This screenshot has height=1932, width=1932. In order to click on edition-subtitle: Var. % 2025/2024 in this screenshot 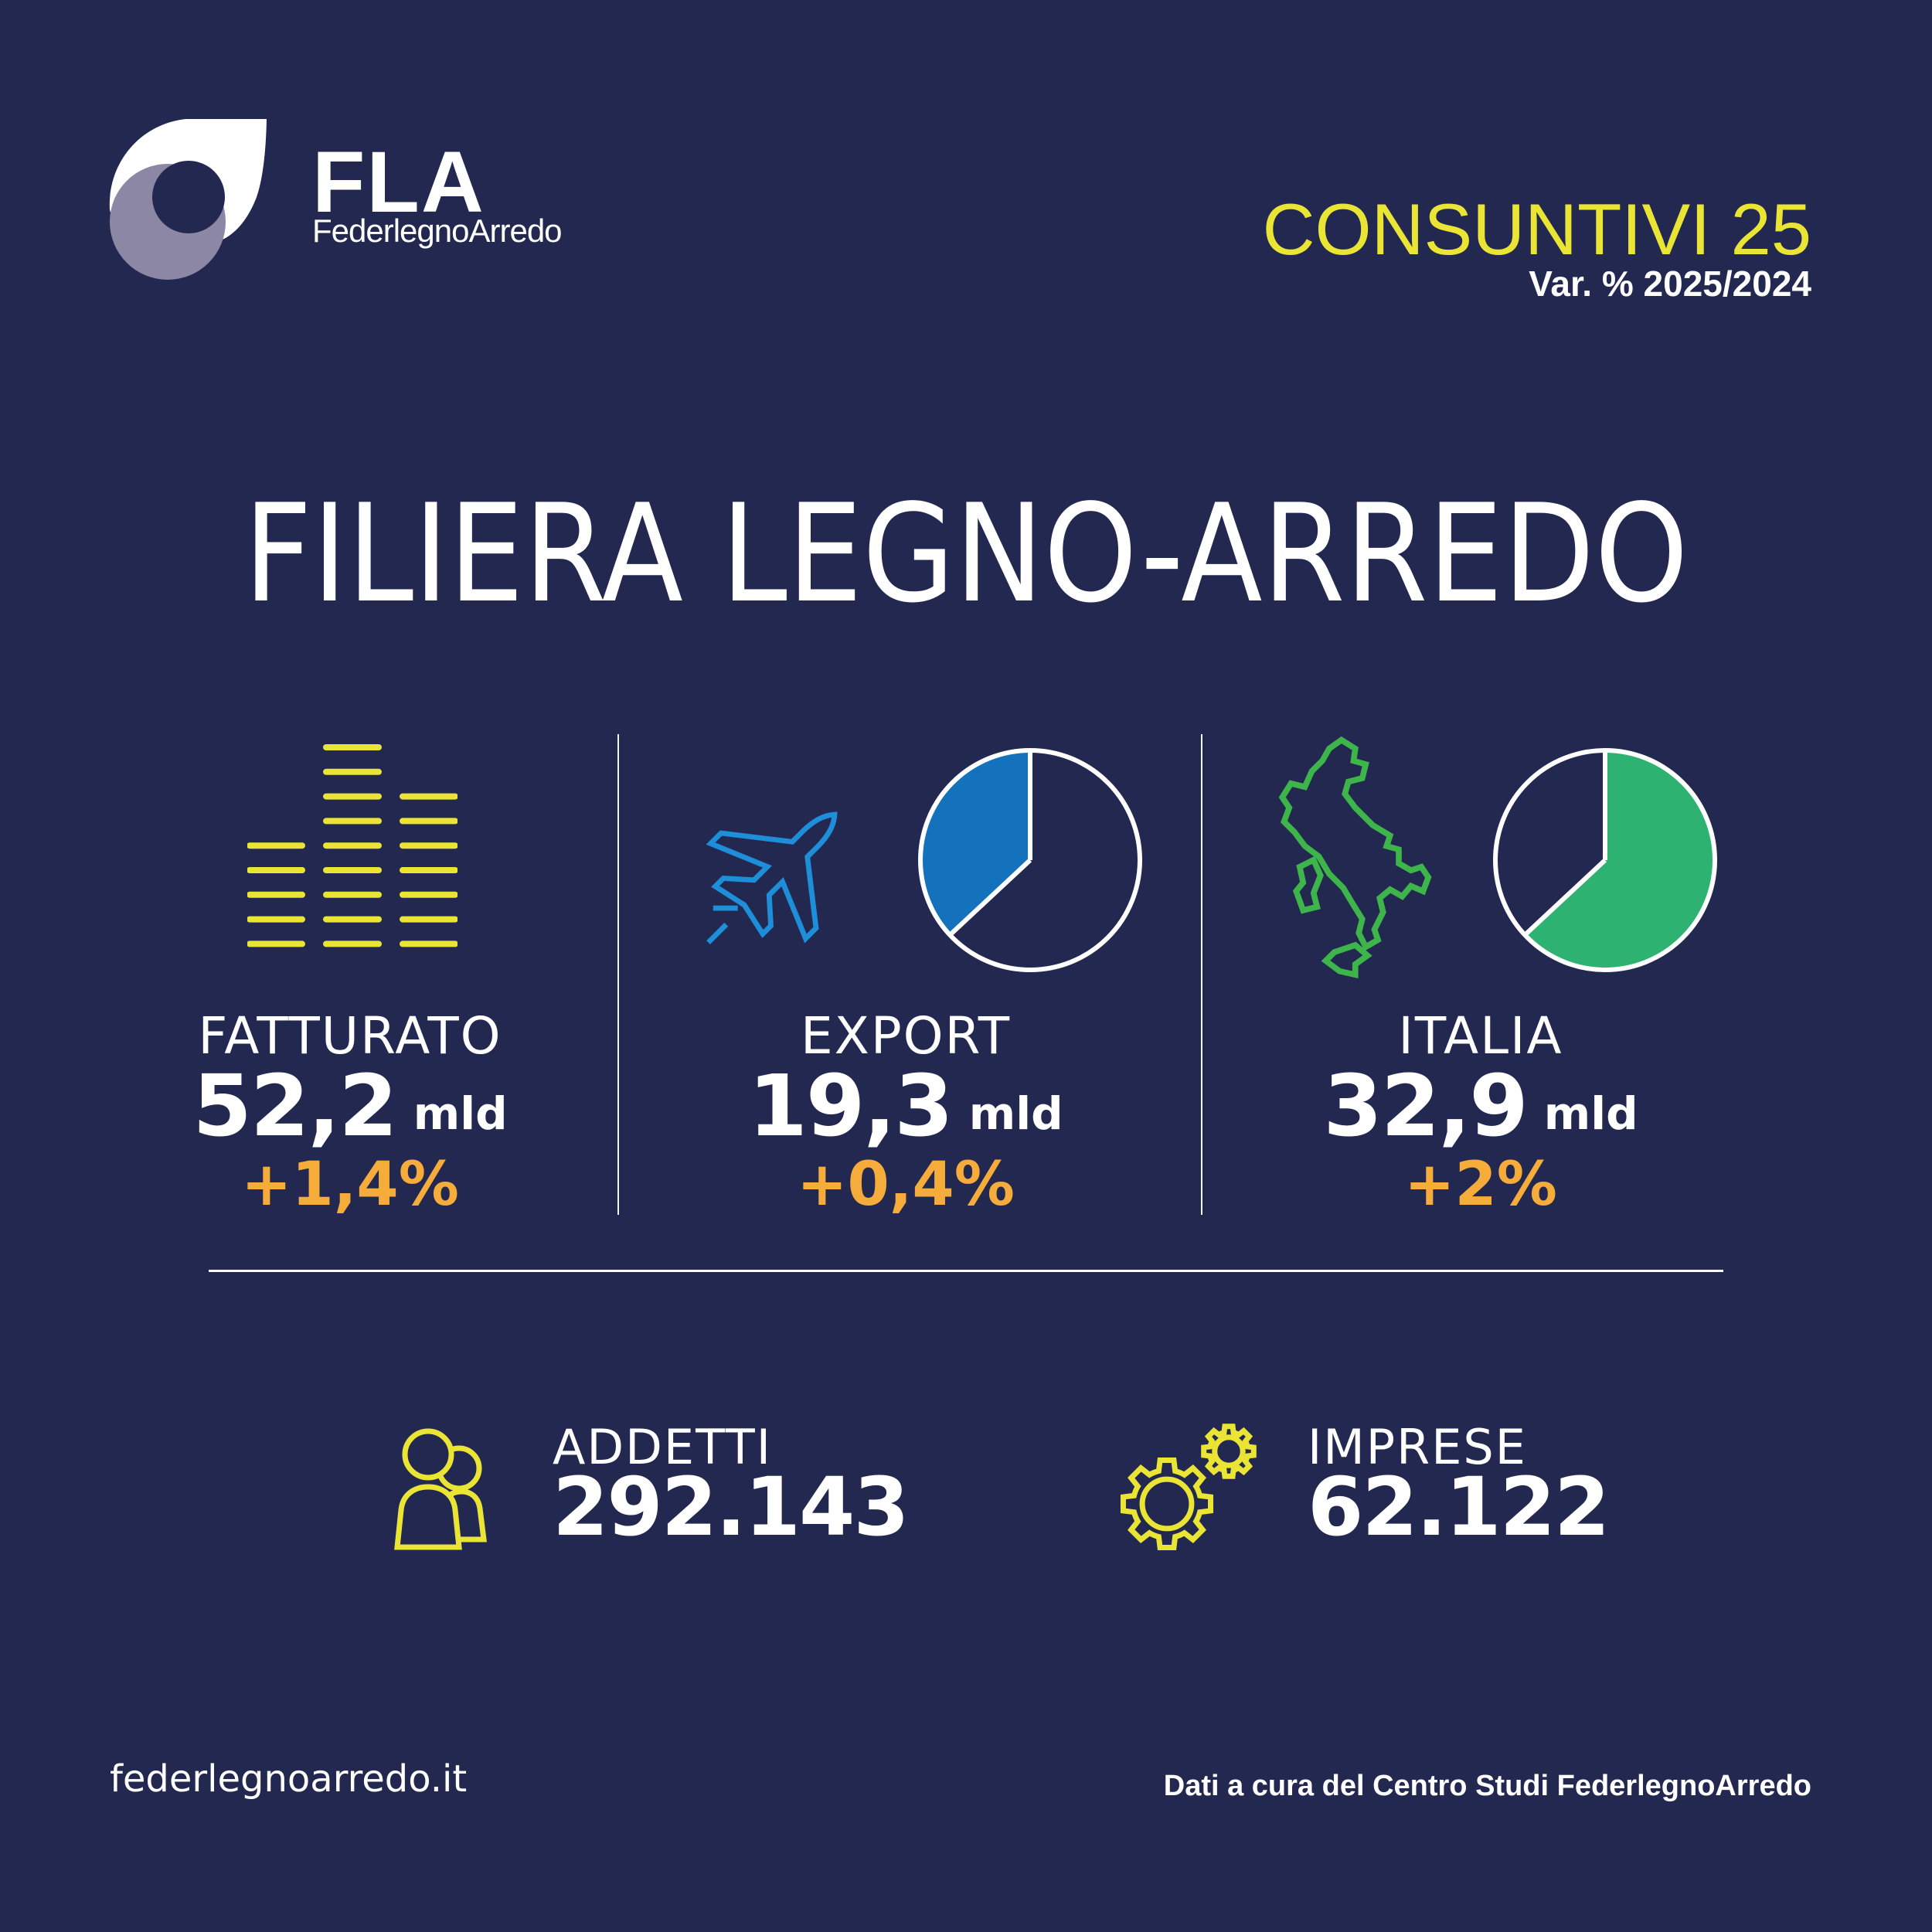, I will do `click(1670, 284)`.